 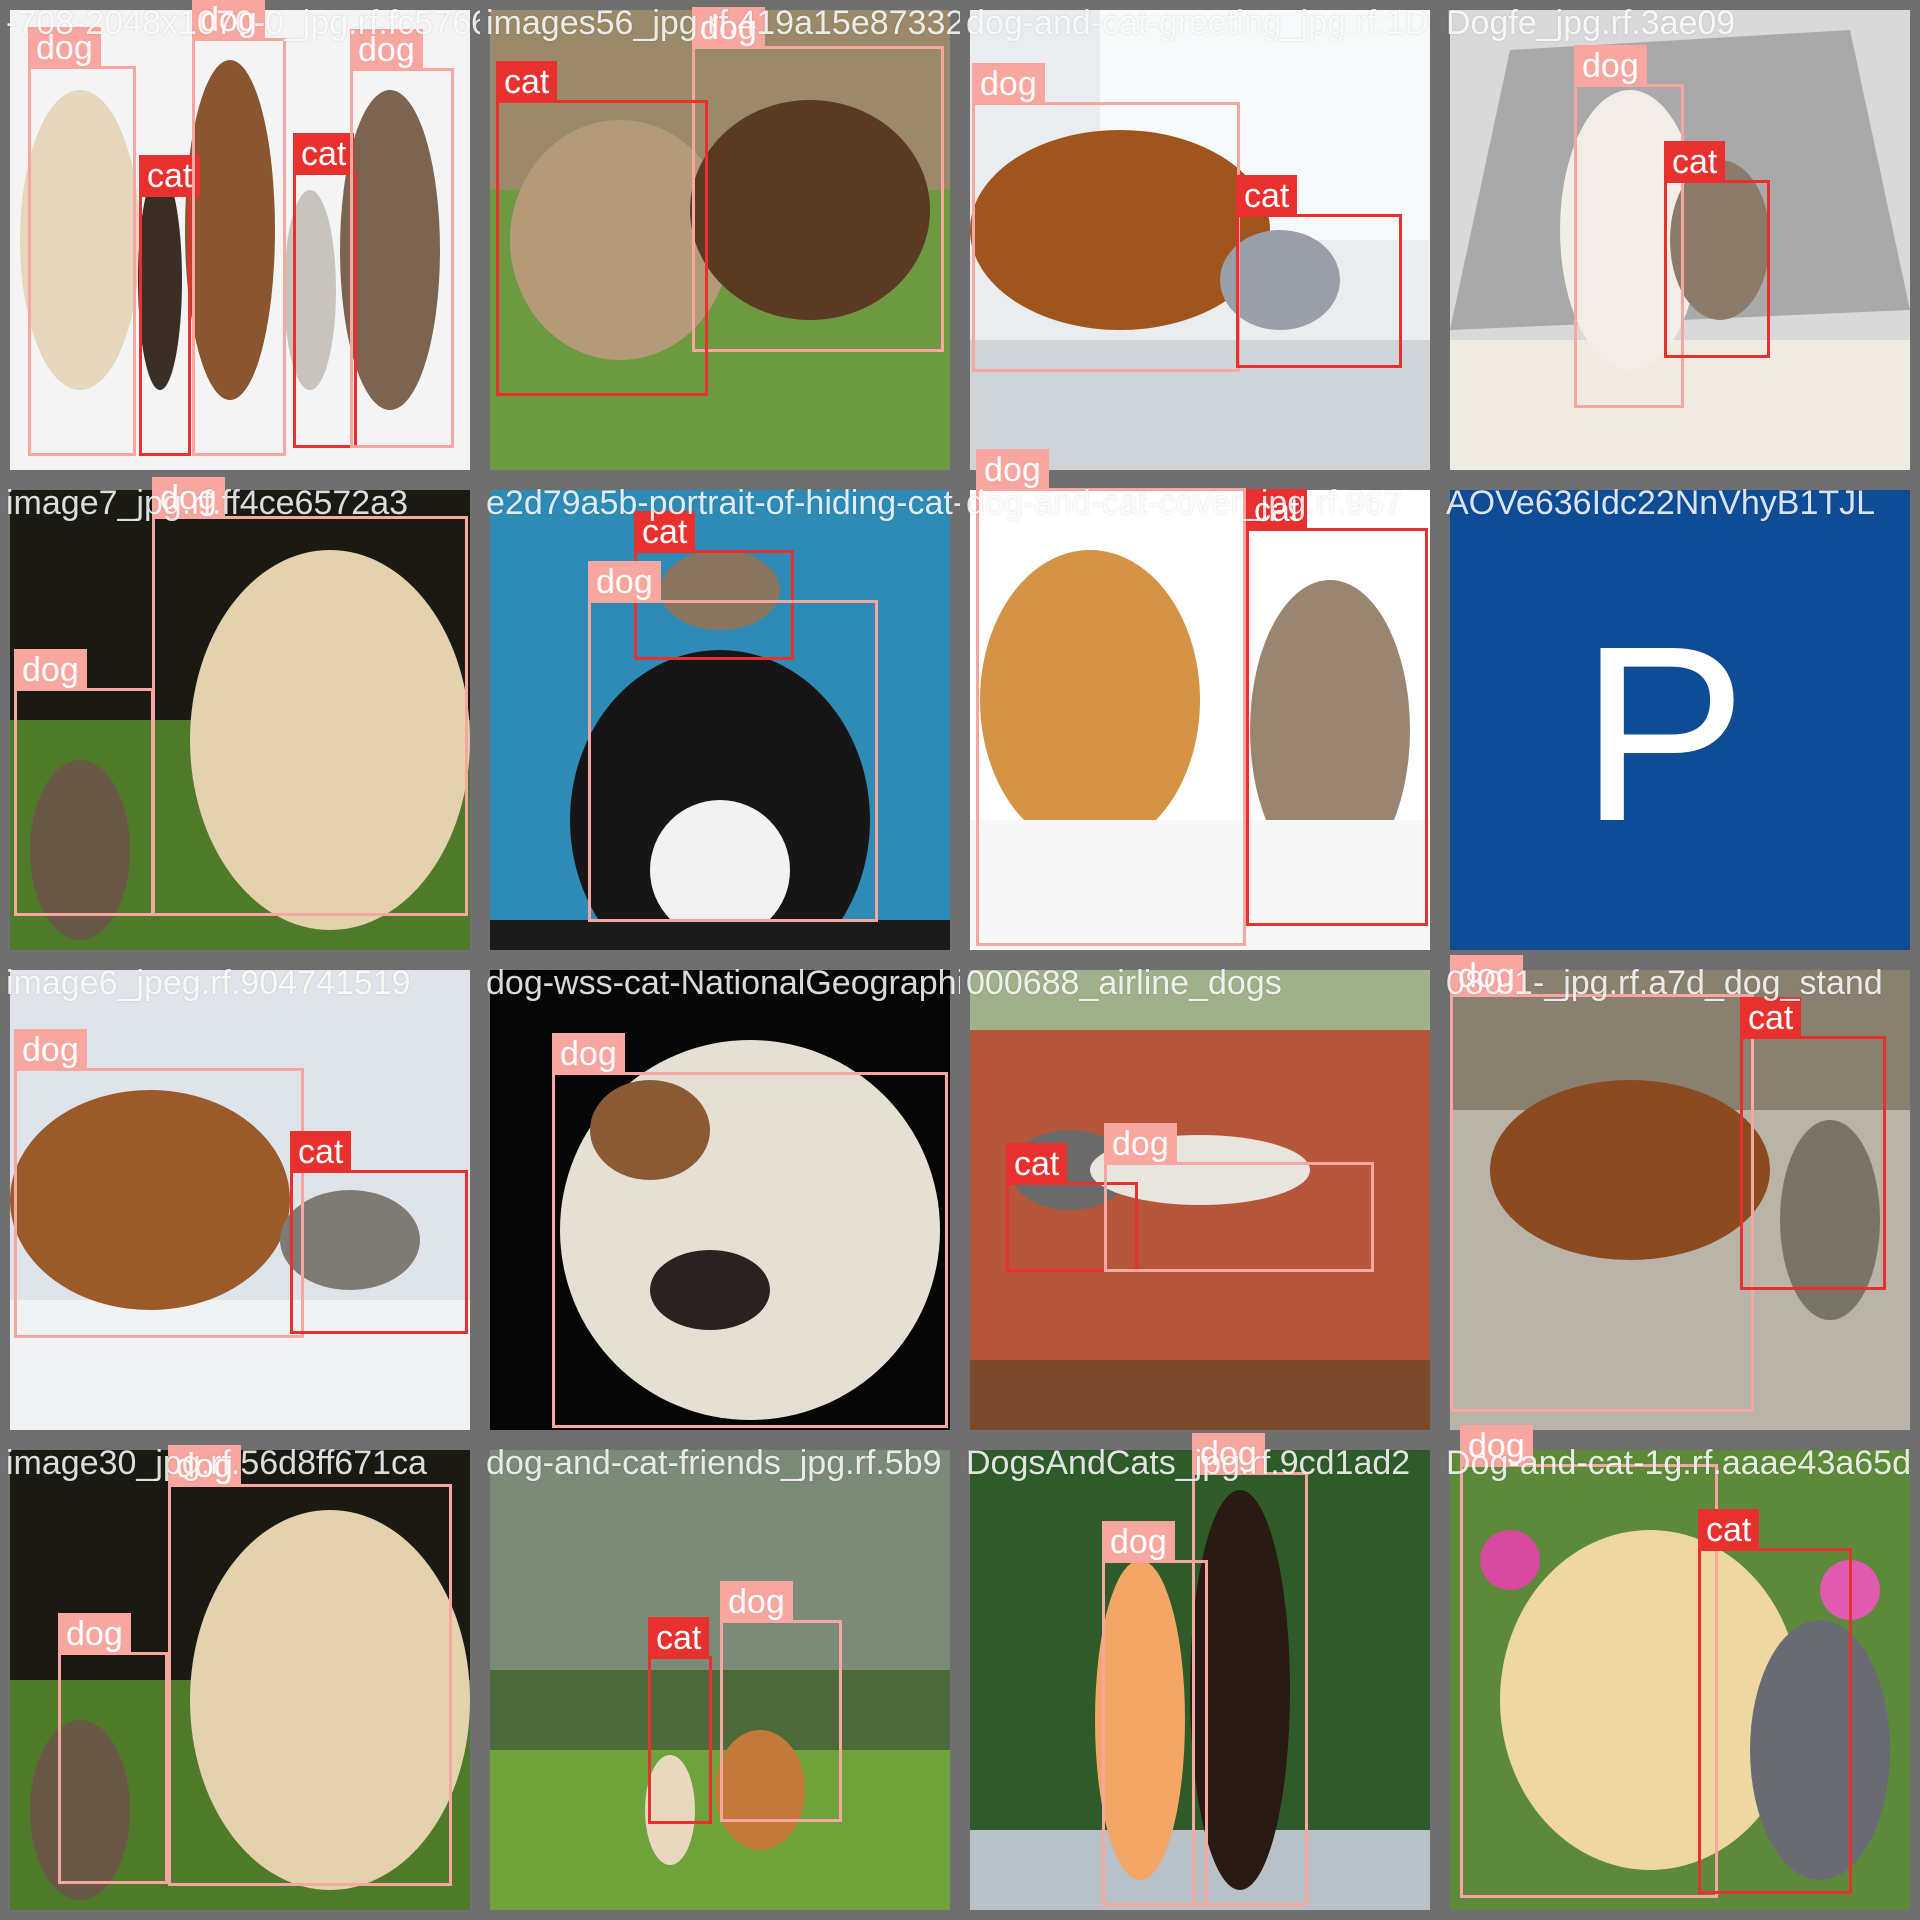 I want to click on photo: P, so click(x=1680, y=720).